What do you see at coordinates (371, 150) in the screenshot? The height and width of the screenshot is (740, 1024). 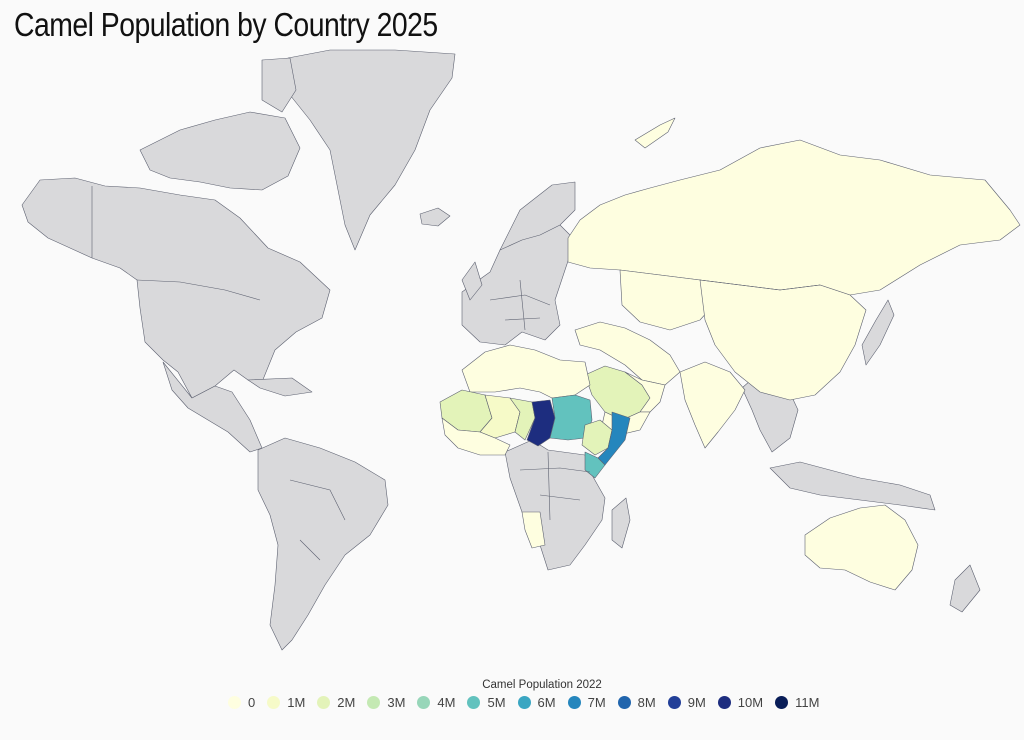 I see `greenland-shape` at bounding box center [371, 150].